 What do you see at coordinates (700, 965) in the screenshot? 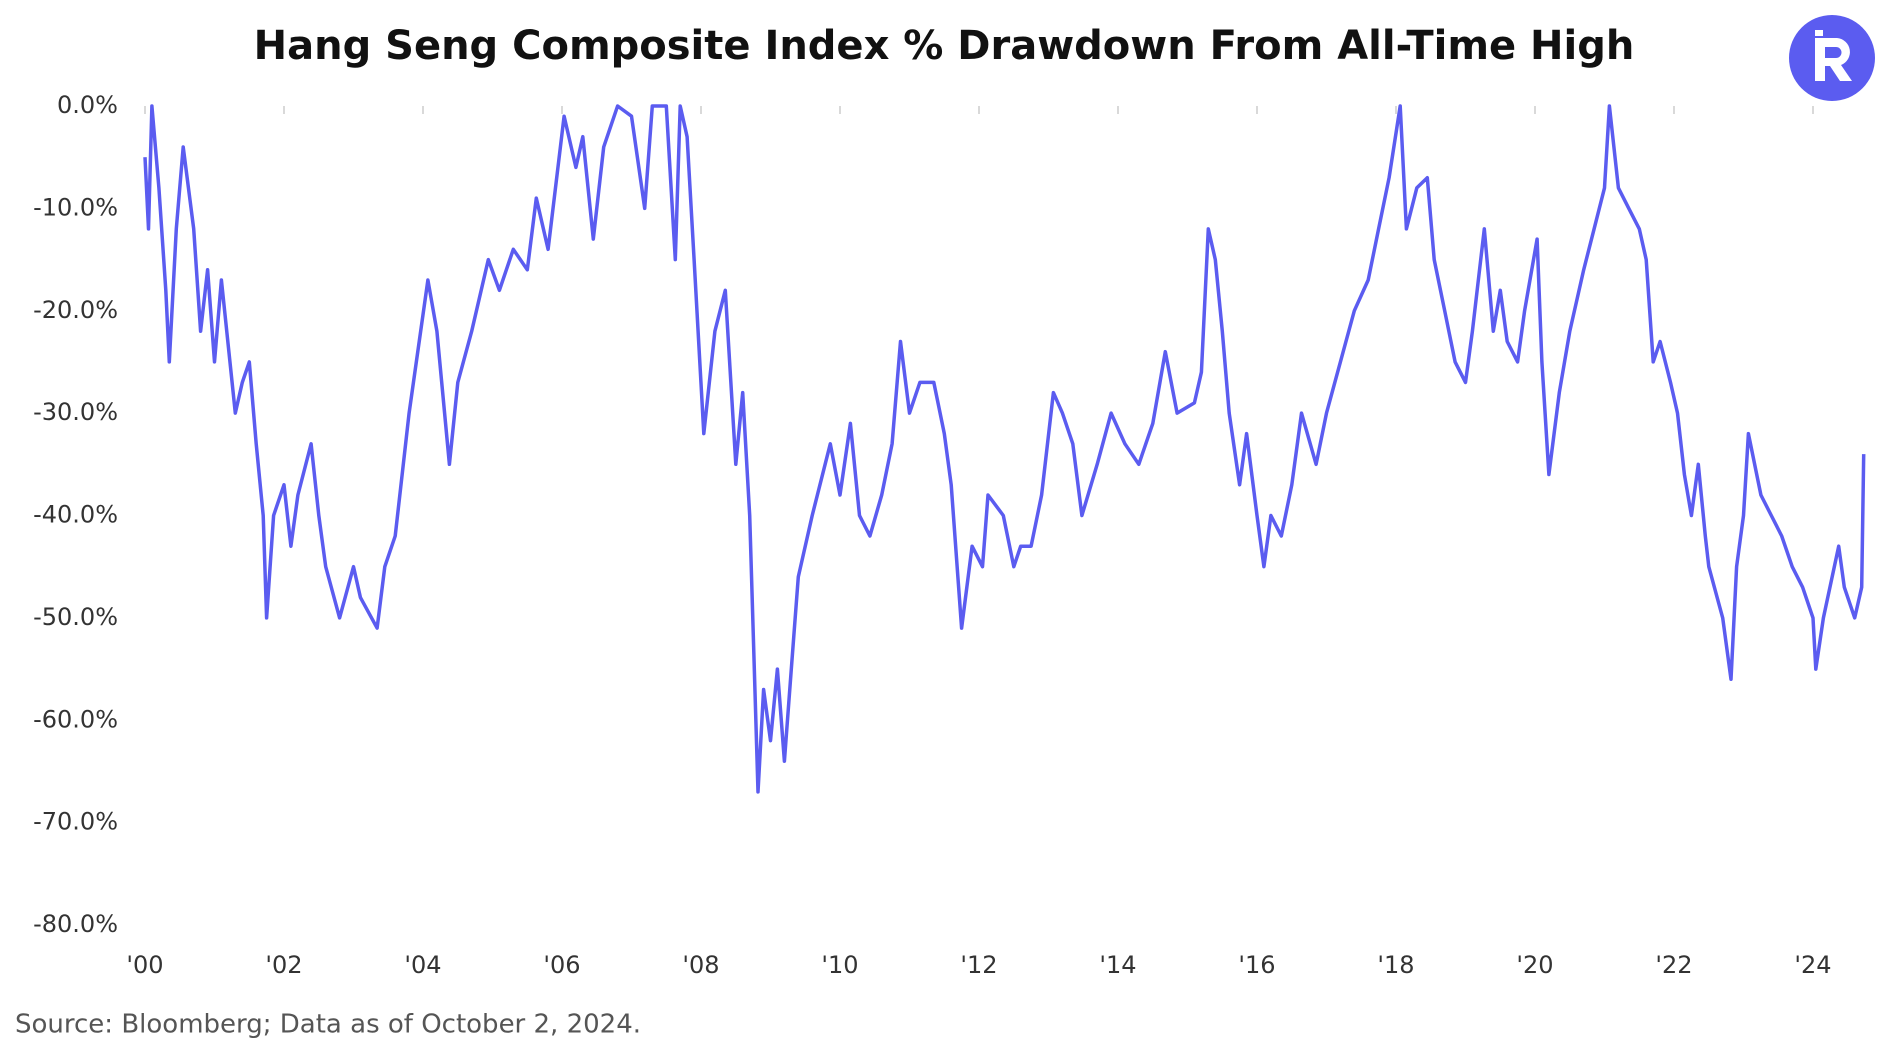
I see `x-tick-label: '08` at bounding box center [700, 965].